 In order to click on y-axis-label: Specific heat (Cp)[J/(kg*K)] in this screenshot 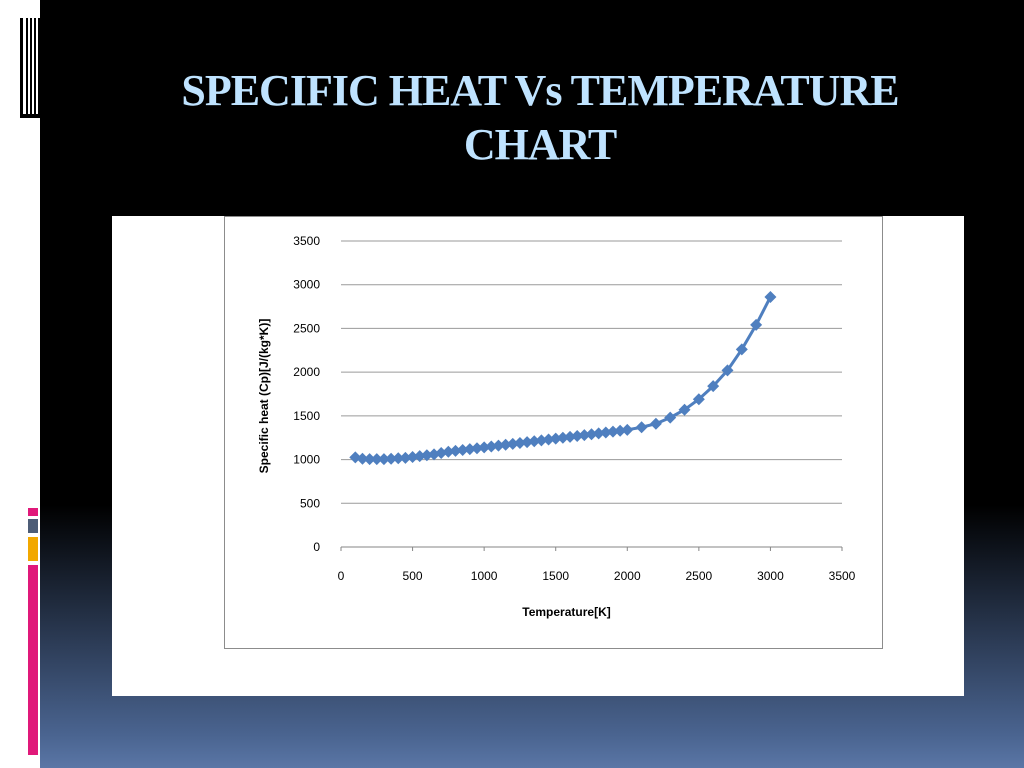, I will do `click(264, 396)`.